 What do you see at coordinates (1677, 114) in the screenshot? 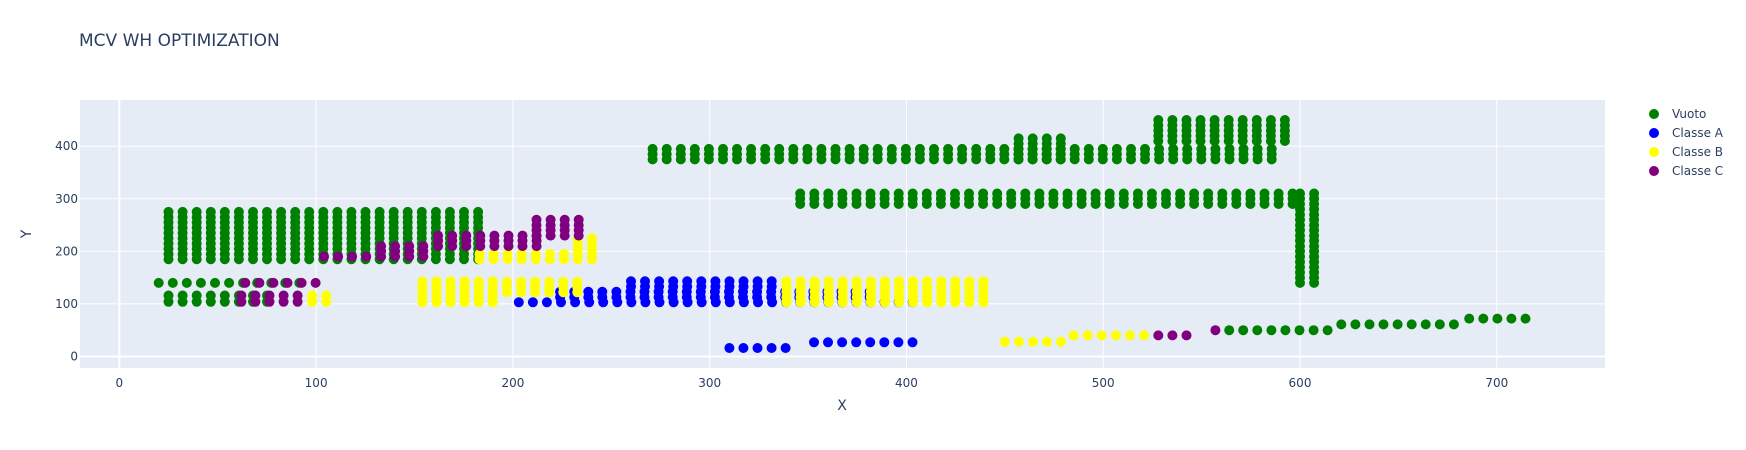
I see `legend-item: Vuoto` at bounding box center [1677, 114].